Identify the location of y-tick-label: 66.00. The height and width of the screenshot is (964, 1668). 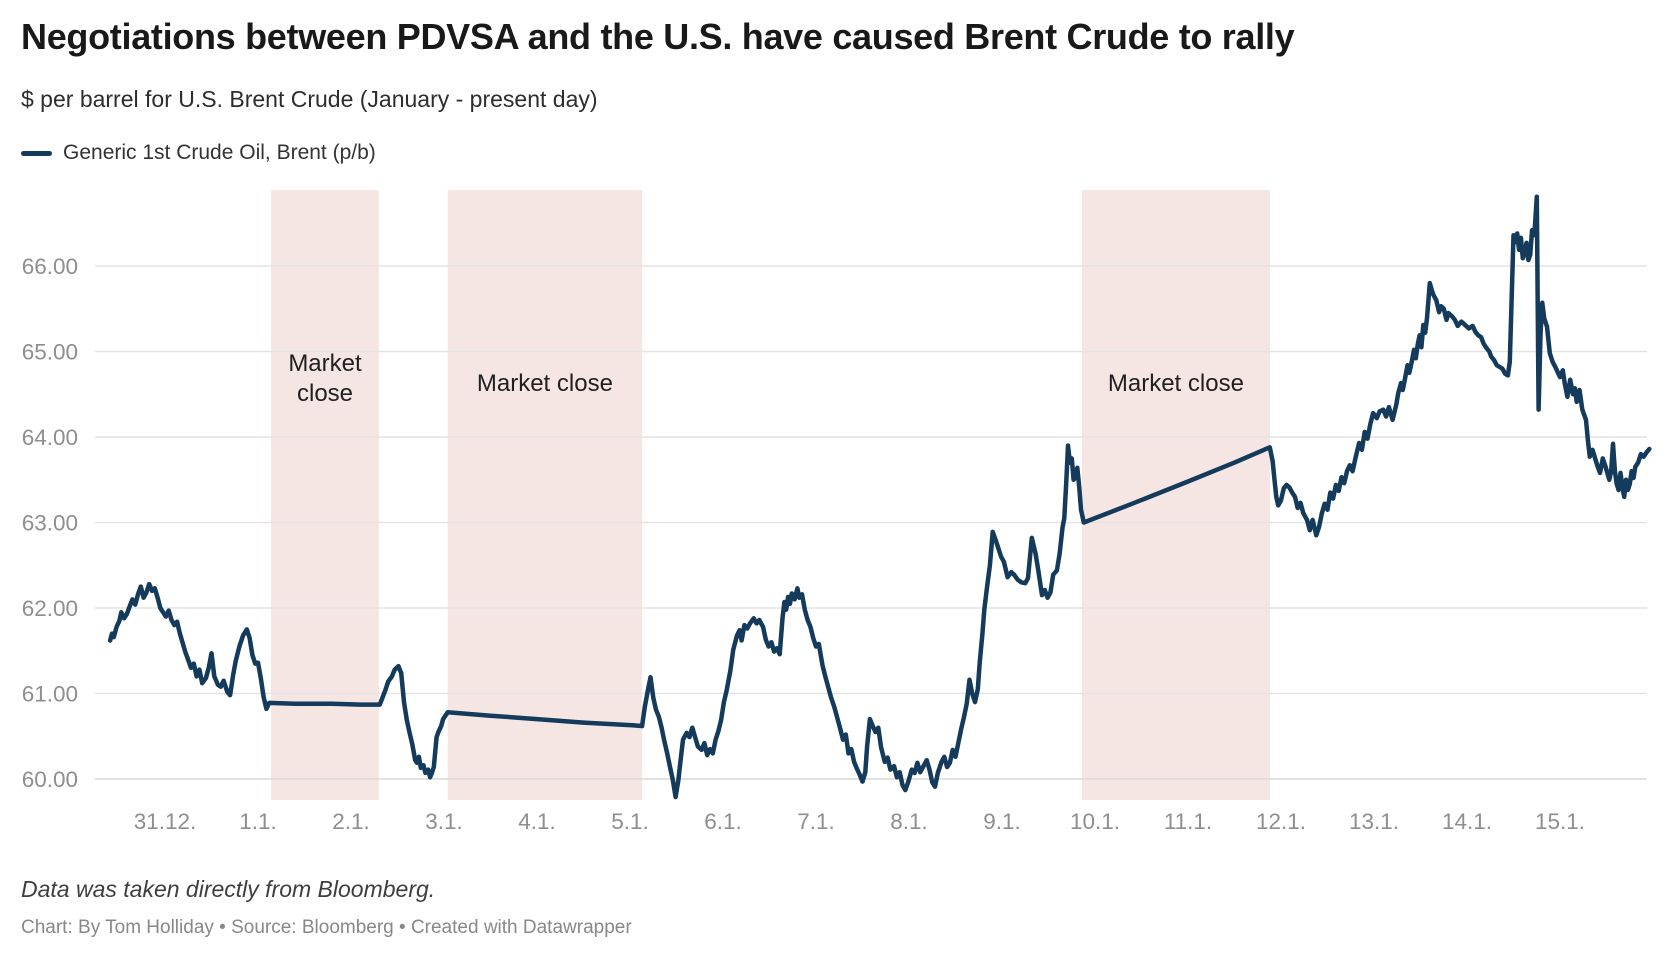
(50, 266).